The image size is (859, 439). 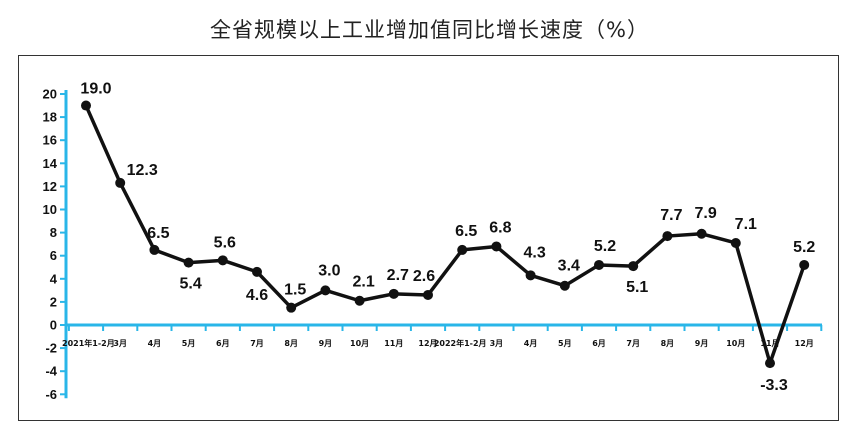 I want to click on y-tick-label: 2, so click(x=53, y=301).